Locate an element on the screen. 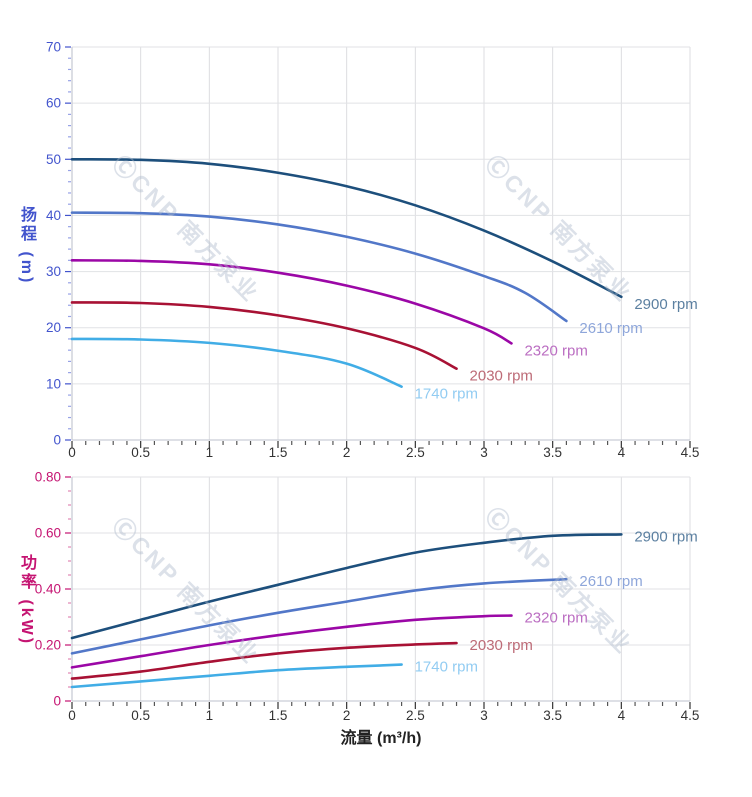 The height and width of the screenshot is (797, 752). y-tick-label: 10 is located at coordinates (53, 383).